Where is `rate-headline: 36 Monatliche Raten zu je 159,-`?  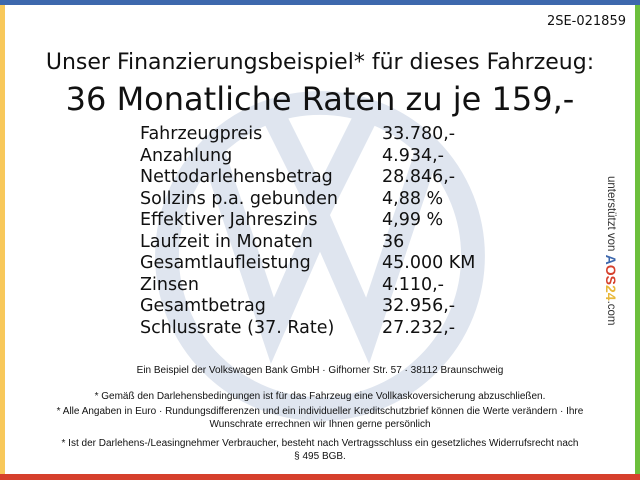
rate-headline: 36 Monatliche Raten zu je 159,- is located at coordinates (320, 99).